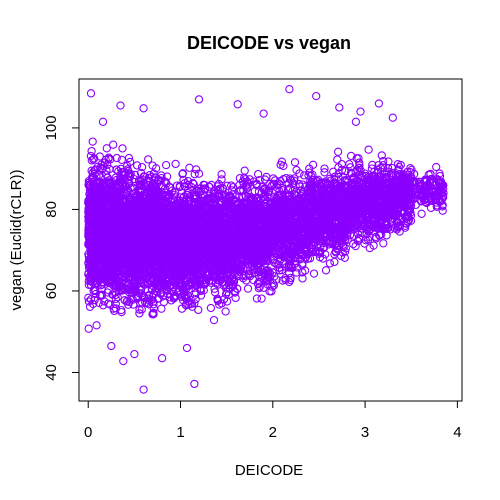 Image resolution: width=500 pixels, height=500 pixels. Describe the element at coordinates (269, 43) in the screenshot. I see `chart-title: DEICODE vs vegan` at that location.